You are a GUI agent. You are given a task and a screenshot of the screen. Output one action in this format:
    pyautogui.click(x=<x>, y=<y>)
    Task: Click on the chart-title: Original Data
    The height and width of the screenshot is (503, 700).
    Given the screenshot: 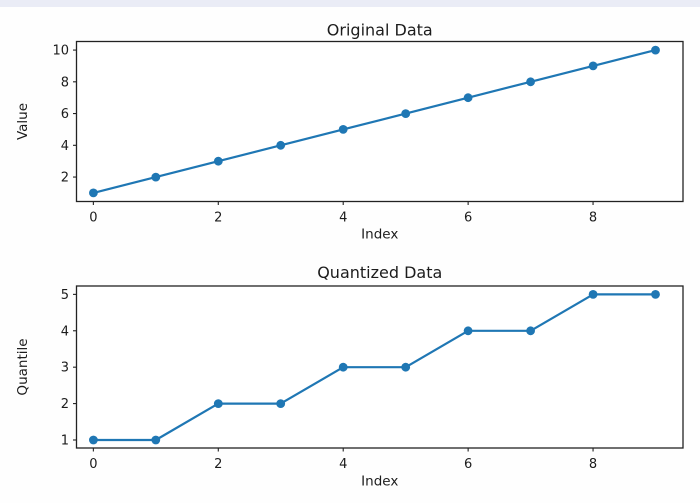 What is the action you would take?
    pyautogui.click(x=380, y=30)
    